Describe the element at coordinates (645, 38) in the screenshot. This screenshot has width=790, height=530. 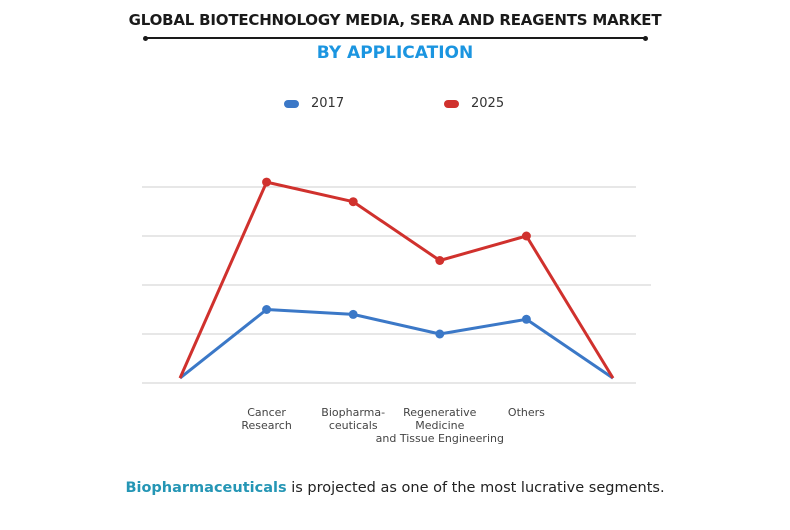
I see `title-rule-dot-right` at that location.